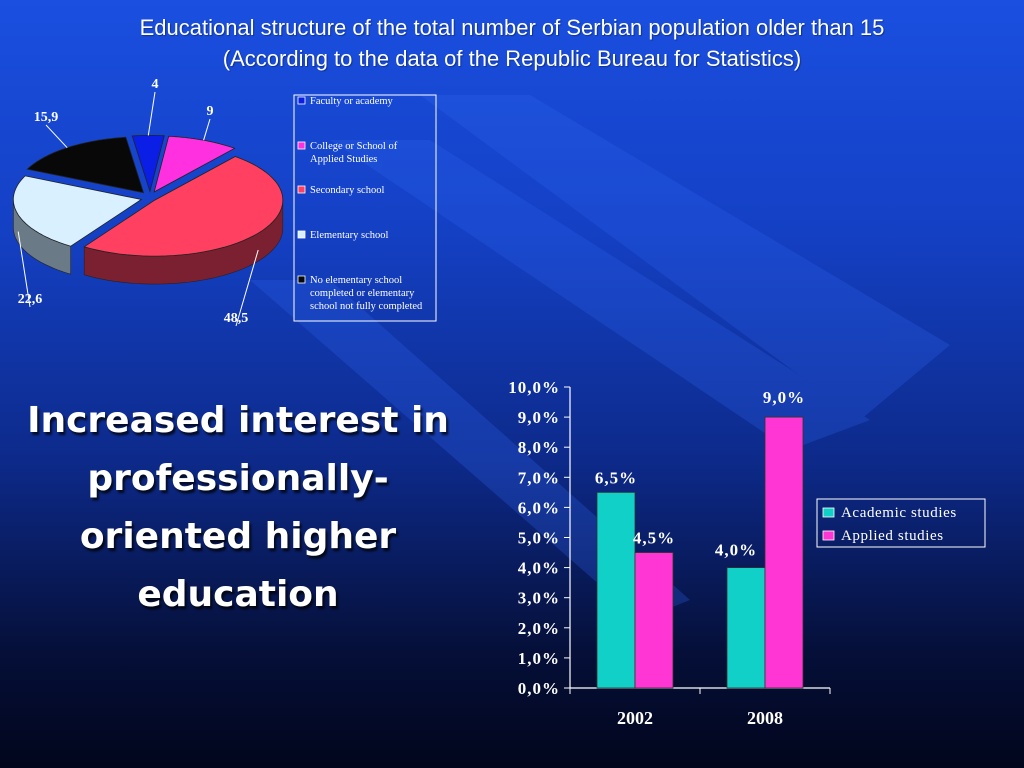 The height and width of the screenshot is (768, 1024). What do you see at coordinates (654, 538) in the screenshot?
I see `bar-data-label: 4,5%` at bounding box center [654, 538].